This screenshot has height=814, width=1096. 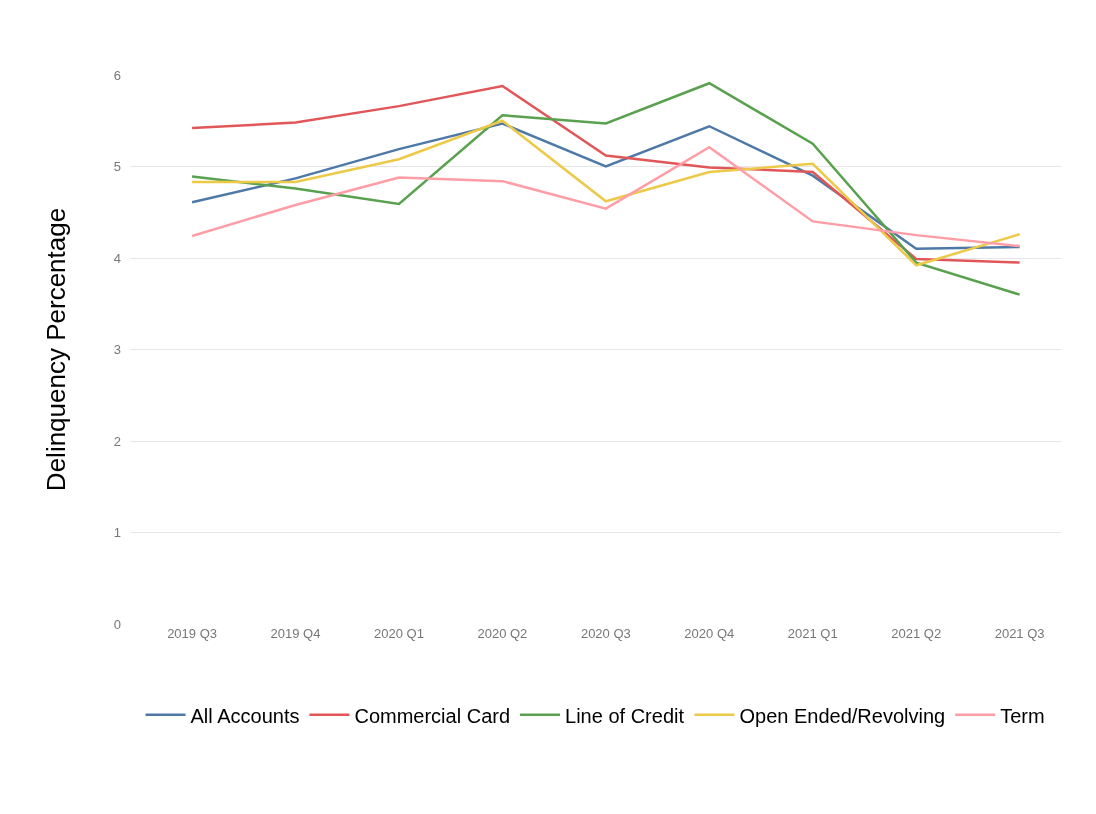 What do you see at coordinates (56, 349) in the screenshot?
I see `y-axis-title: Delinquency Percentage` at bounding box center [56, 349].